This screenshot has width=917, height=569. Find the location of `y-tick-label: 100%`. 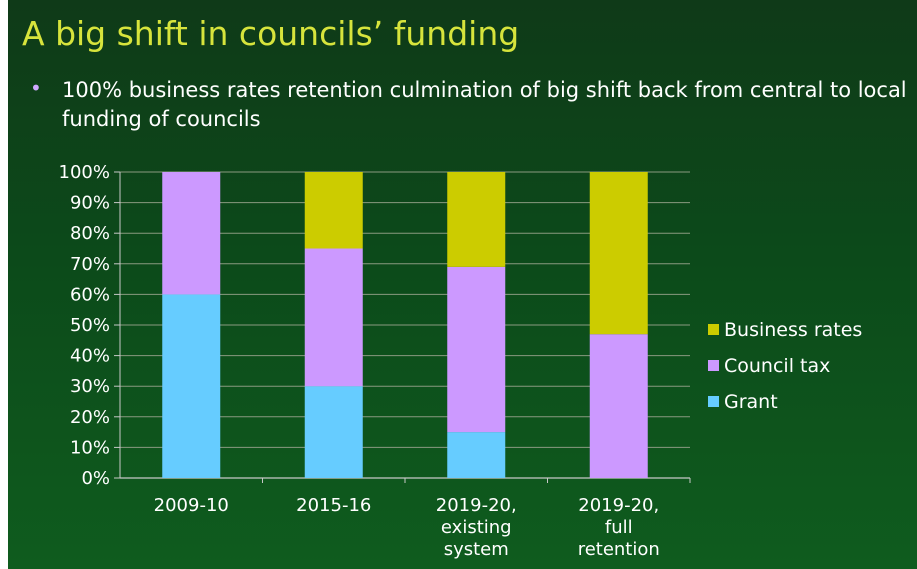

y-tick-label: 100% is located at coordinates (84, 172).